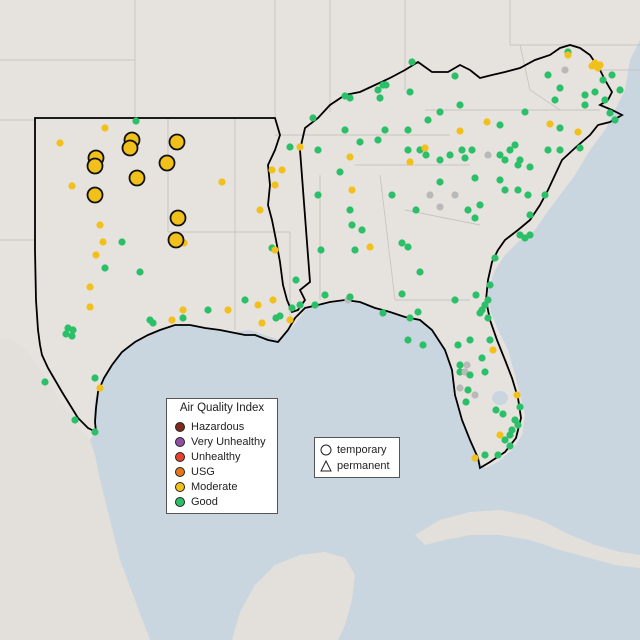 The image size is (640, 640). Describe the element at coordinates (218, 427) in the screenshot. I see `legend-label: Hazardous` at that location.